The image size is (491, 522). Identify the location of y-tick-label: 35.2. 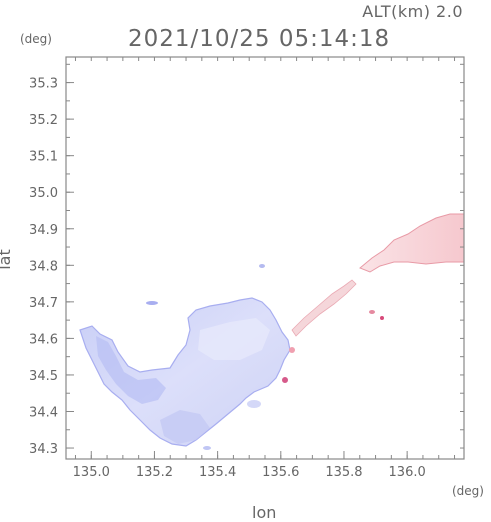
(43, 120).